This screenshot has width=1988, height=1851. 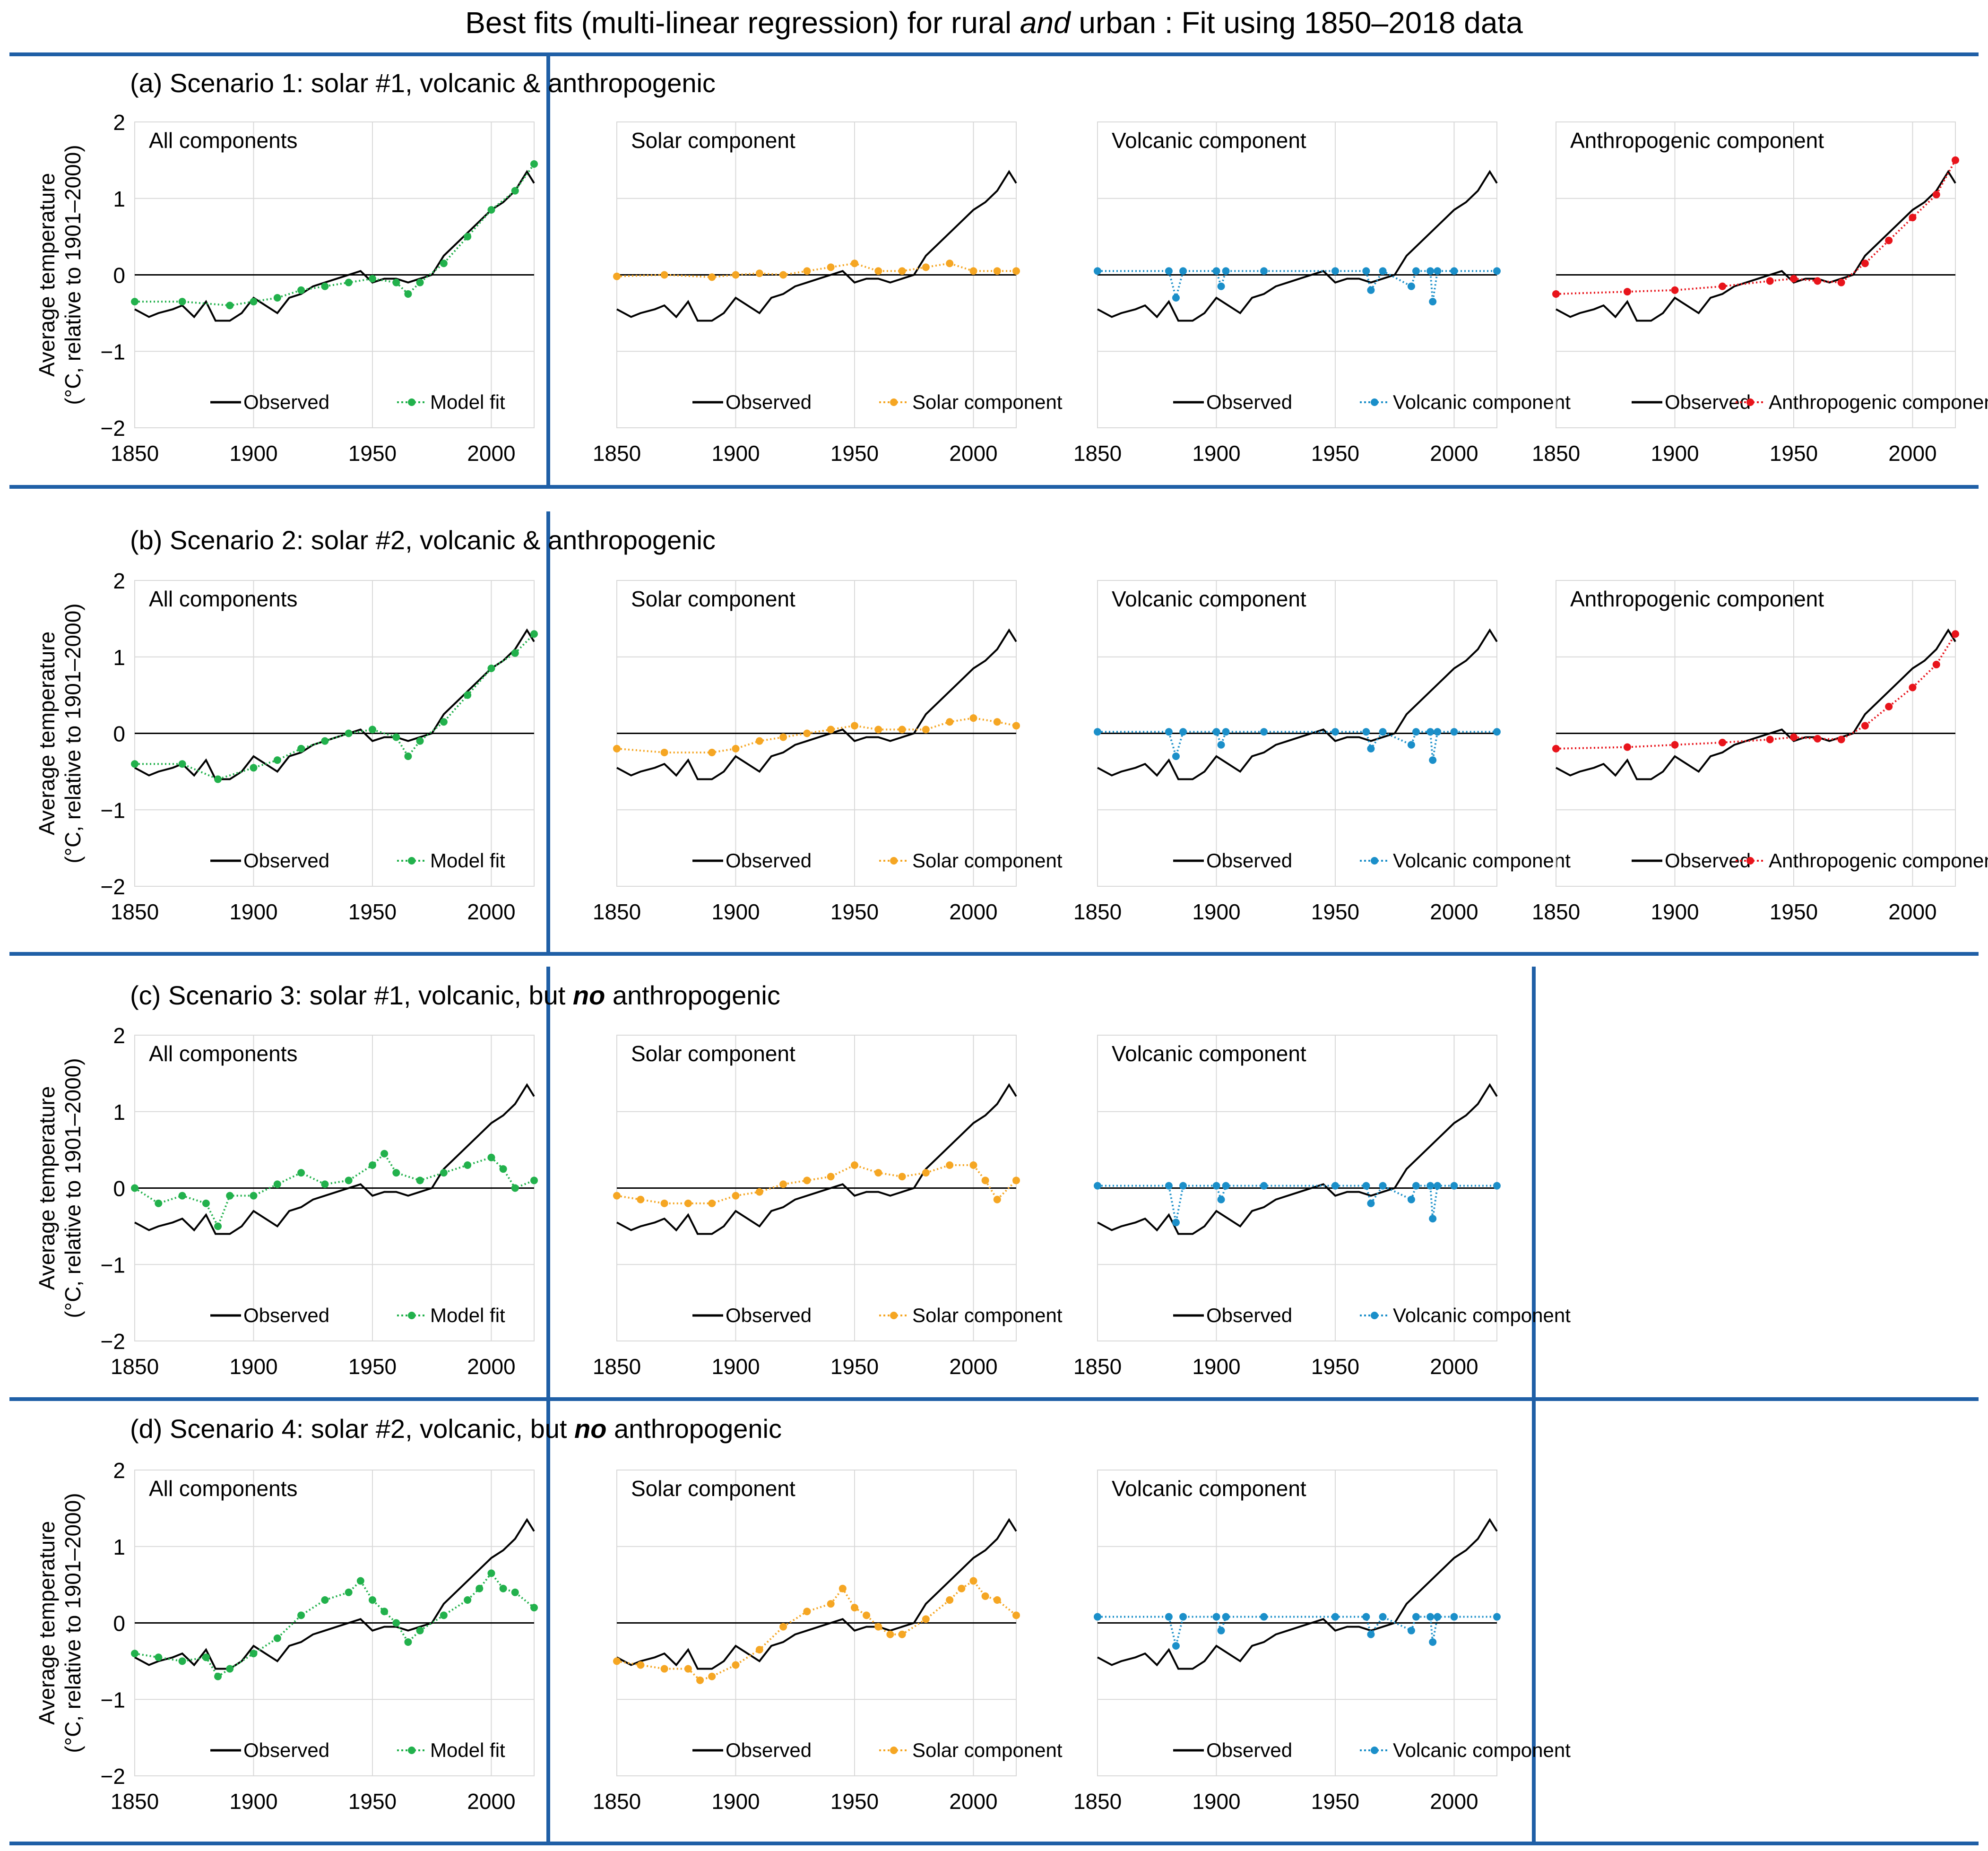 What do you see at coordinates (987, 1750) in the screenshot?
I see `legend-series-label: Solar component` at bounding box center [987, 1750].